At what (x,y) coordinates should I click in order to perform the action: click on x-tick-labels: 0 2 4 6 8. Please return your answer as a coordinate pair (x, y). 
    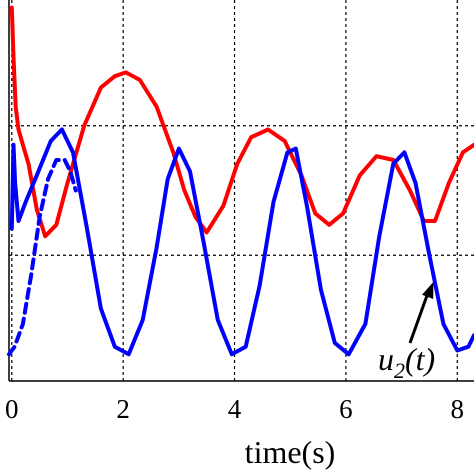
    Looking at the image, I should click on (234, 409).